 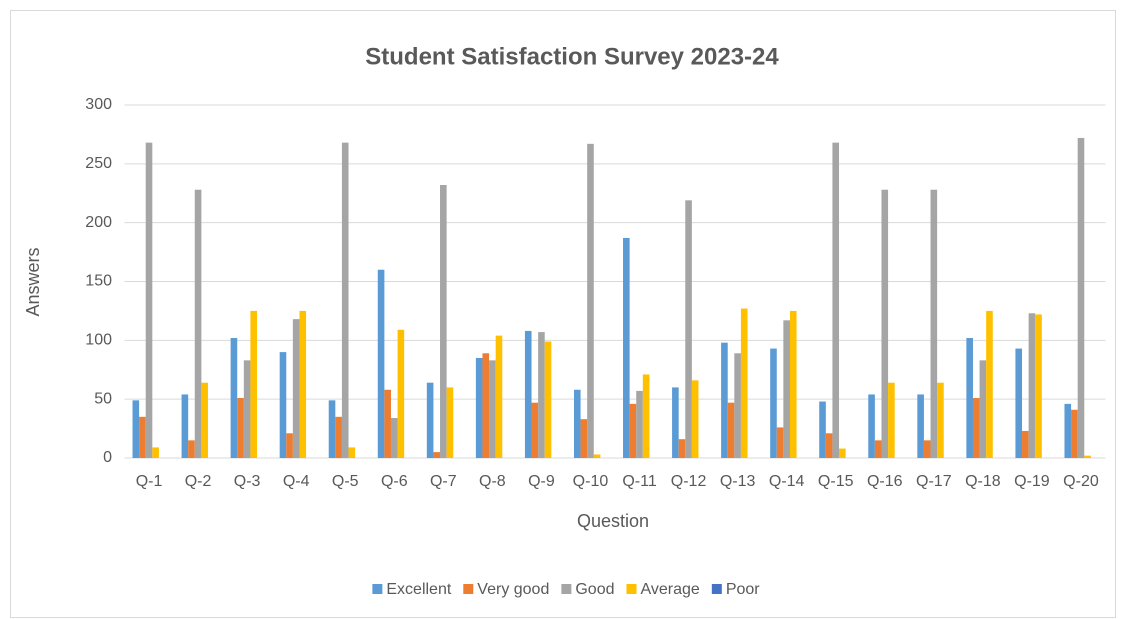 What do you see at coordinates (1081, 481) in the screenshot?
I see `x-tick-label: Q-20` at bounding box center [1081, 481].